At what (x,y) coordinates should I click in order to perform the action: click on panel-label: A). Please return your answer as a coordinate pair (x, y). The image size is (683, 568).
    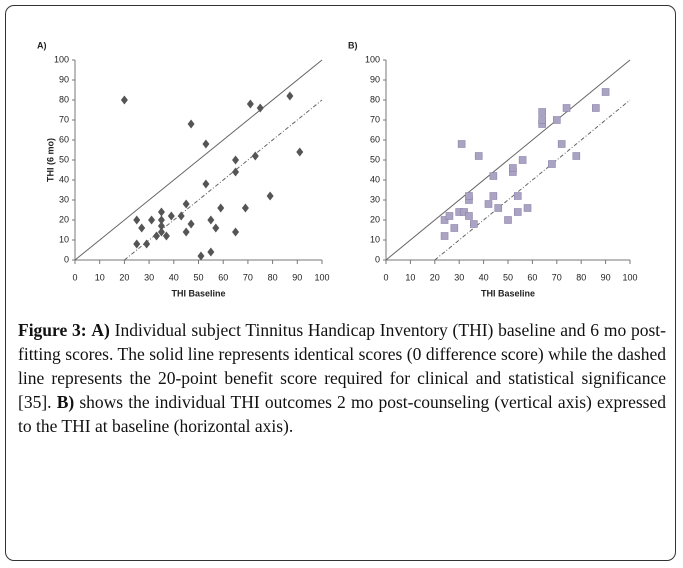
    Looking at the image, I should click on (42, 45).